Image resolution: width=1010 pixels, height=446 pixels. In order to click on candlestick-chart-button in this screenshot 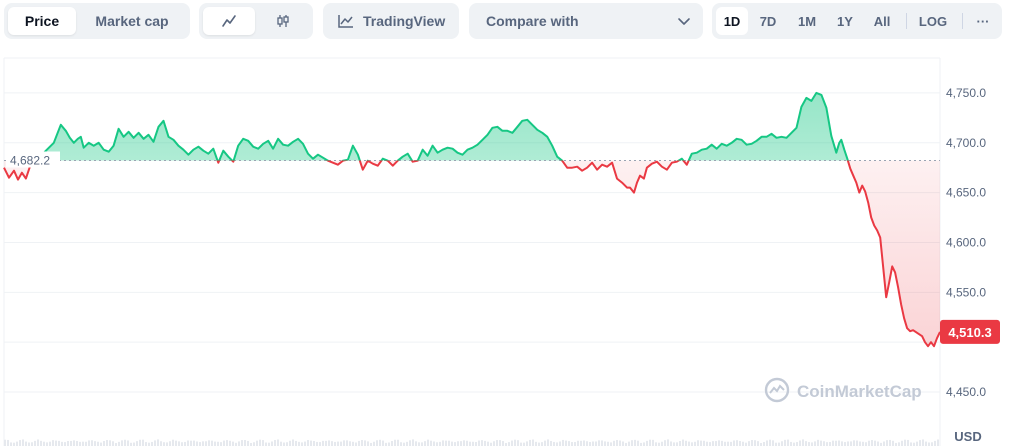, I will do `click(283, 21)`.